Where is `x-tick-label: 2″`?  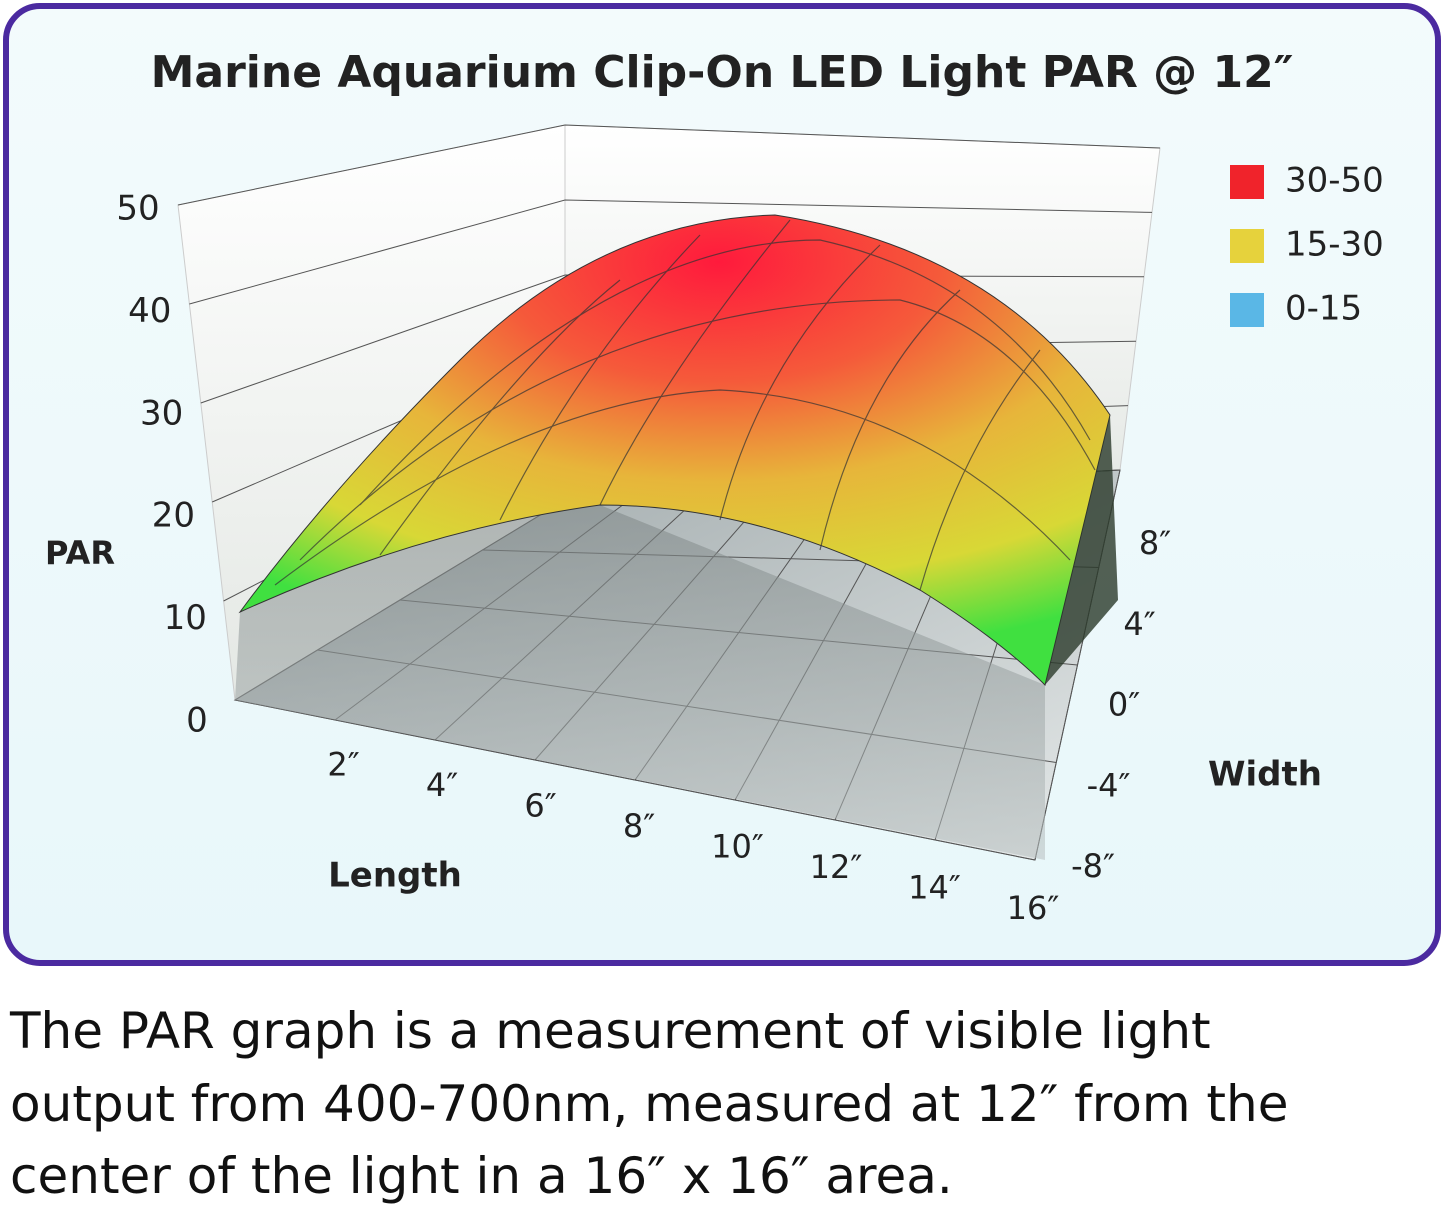 x-tick-label: 2″ is located at coordinates (343, 765).